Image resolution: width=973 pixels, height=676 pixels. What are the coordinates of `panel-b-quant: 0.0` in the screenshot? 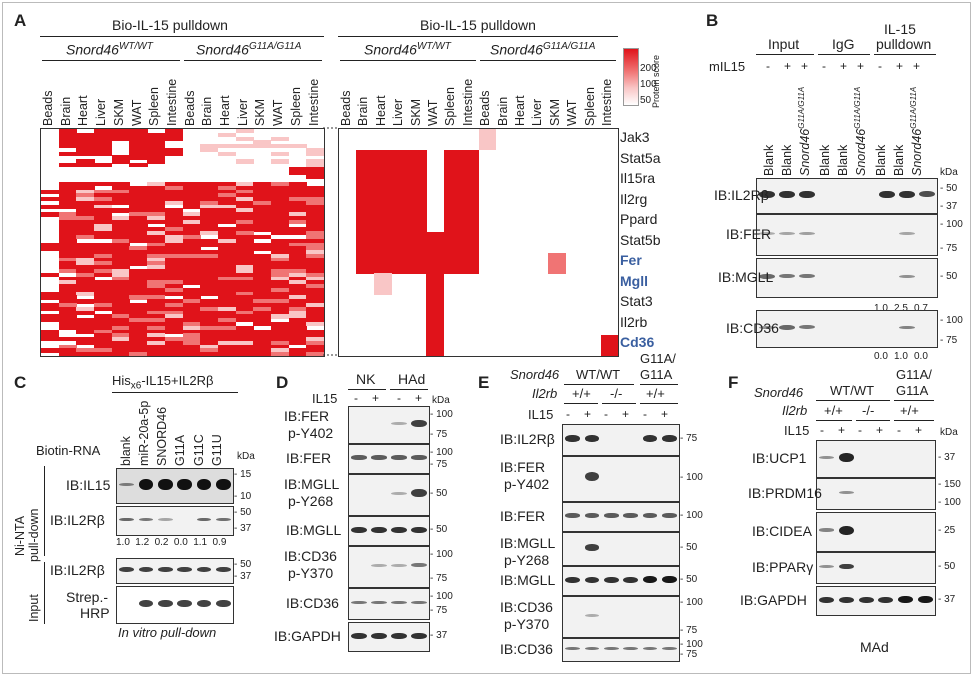 It's located at (881, 356).